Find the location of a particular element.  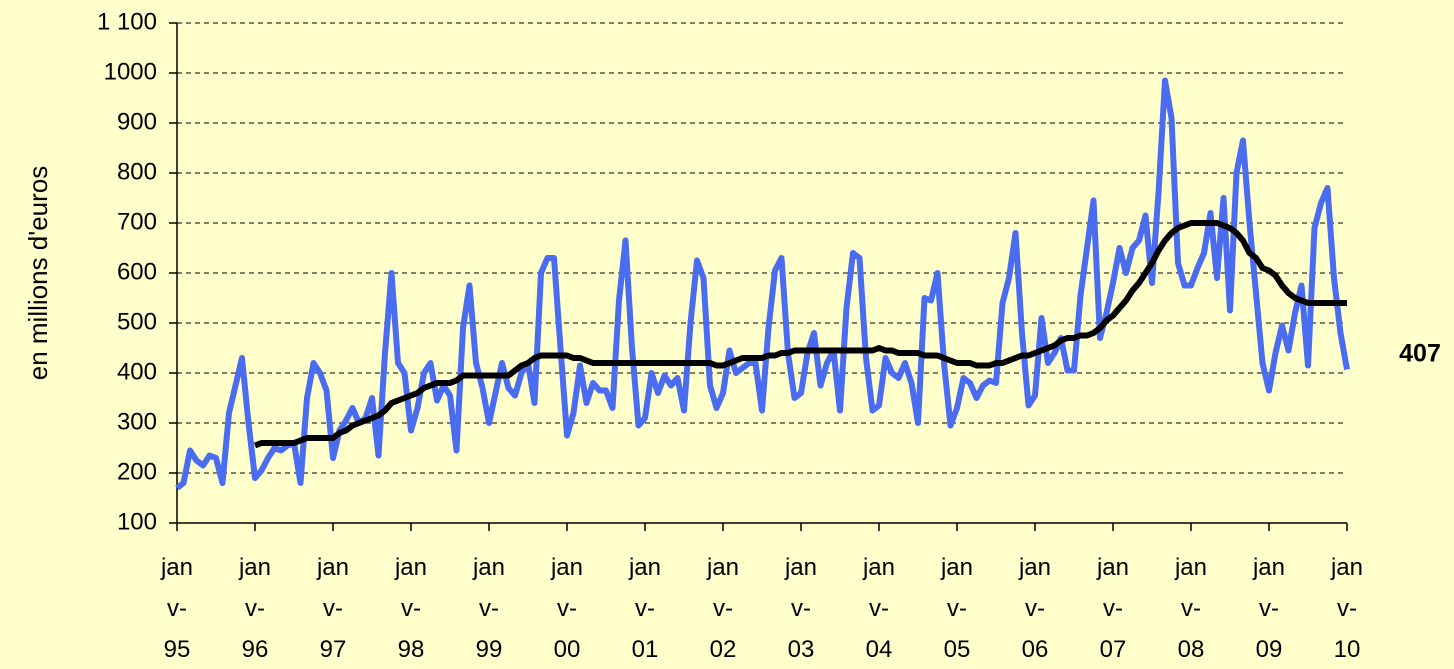

x-tick-label: janv-08 is located at coordinates (1190, 608).